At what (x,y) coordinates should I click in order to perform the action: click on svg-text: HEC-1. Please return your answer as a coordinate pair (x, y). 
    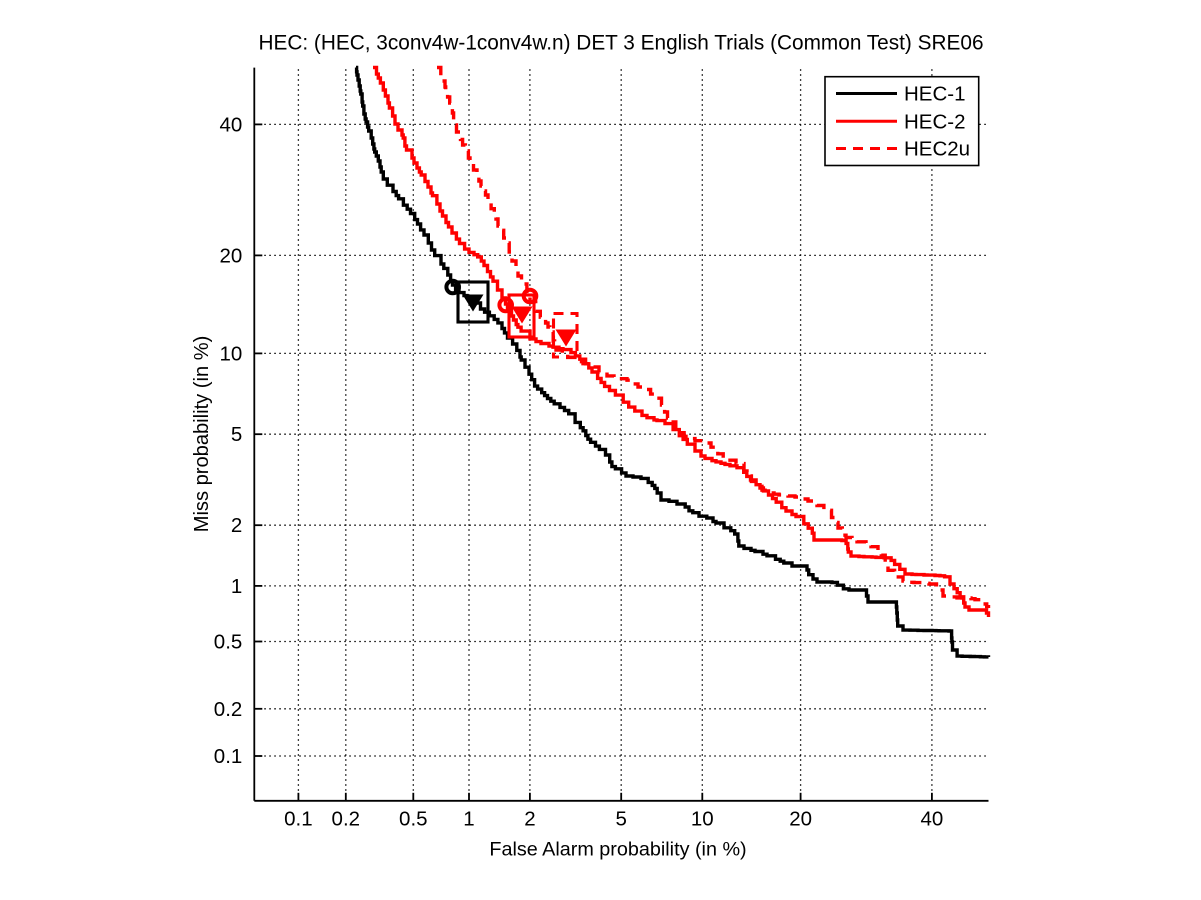
    Looking at the image, I should click on (935, 94).